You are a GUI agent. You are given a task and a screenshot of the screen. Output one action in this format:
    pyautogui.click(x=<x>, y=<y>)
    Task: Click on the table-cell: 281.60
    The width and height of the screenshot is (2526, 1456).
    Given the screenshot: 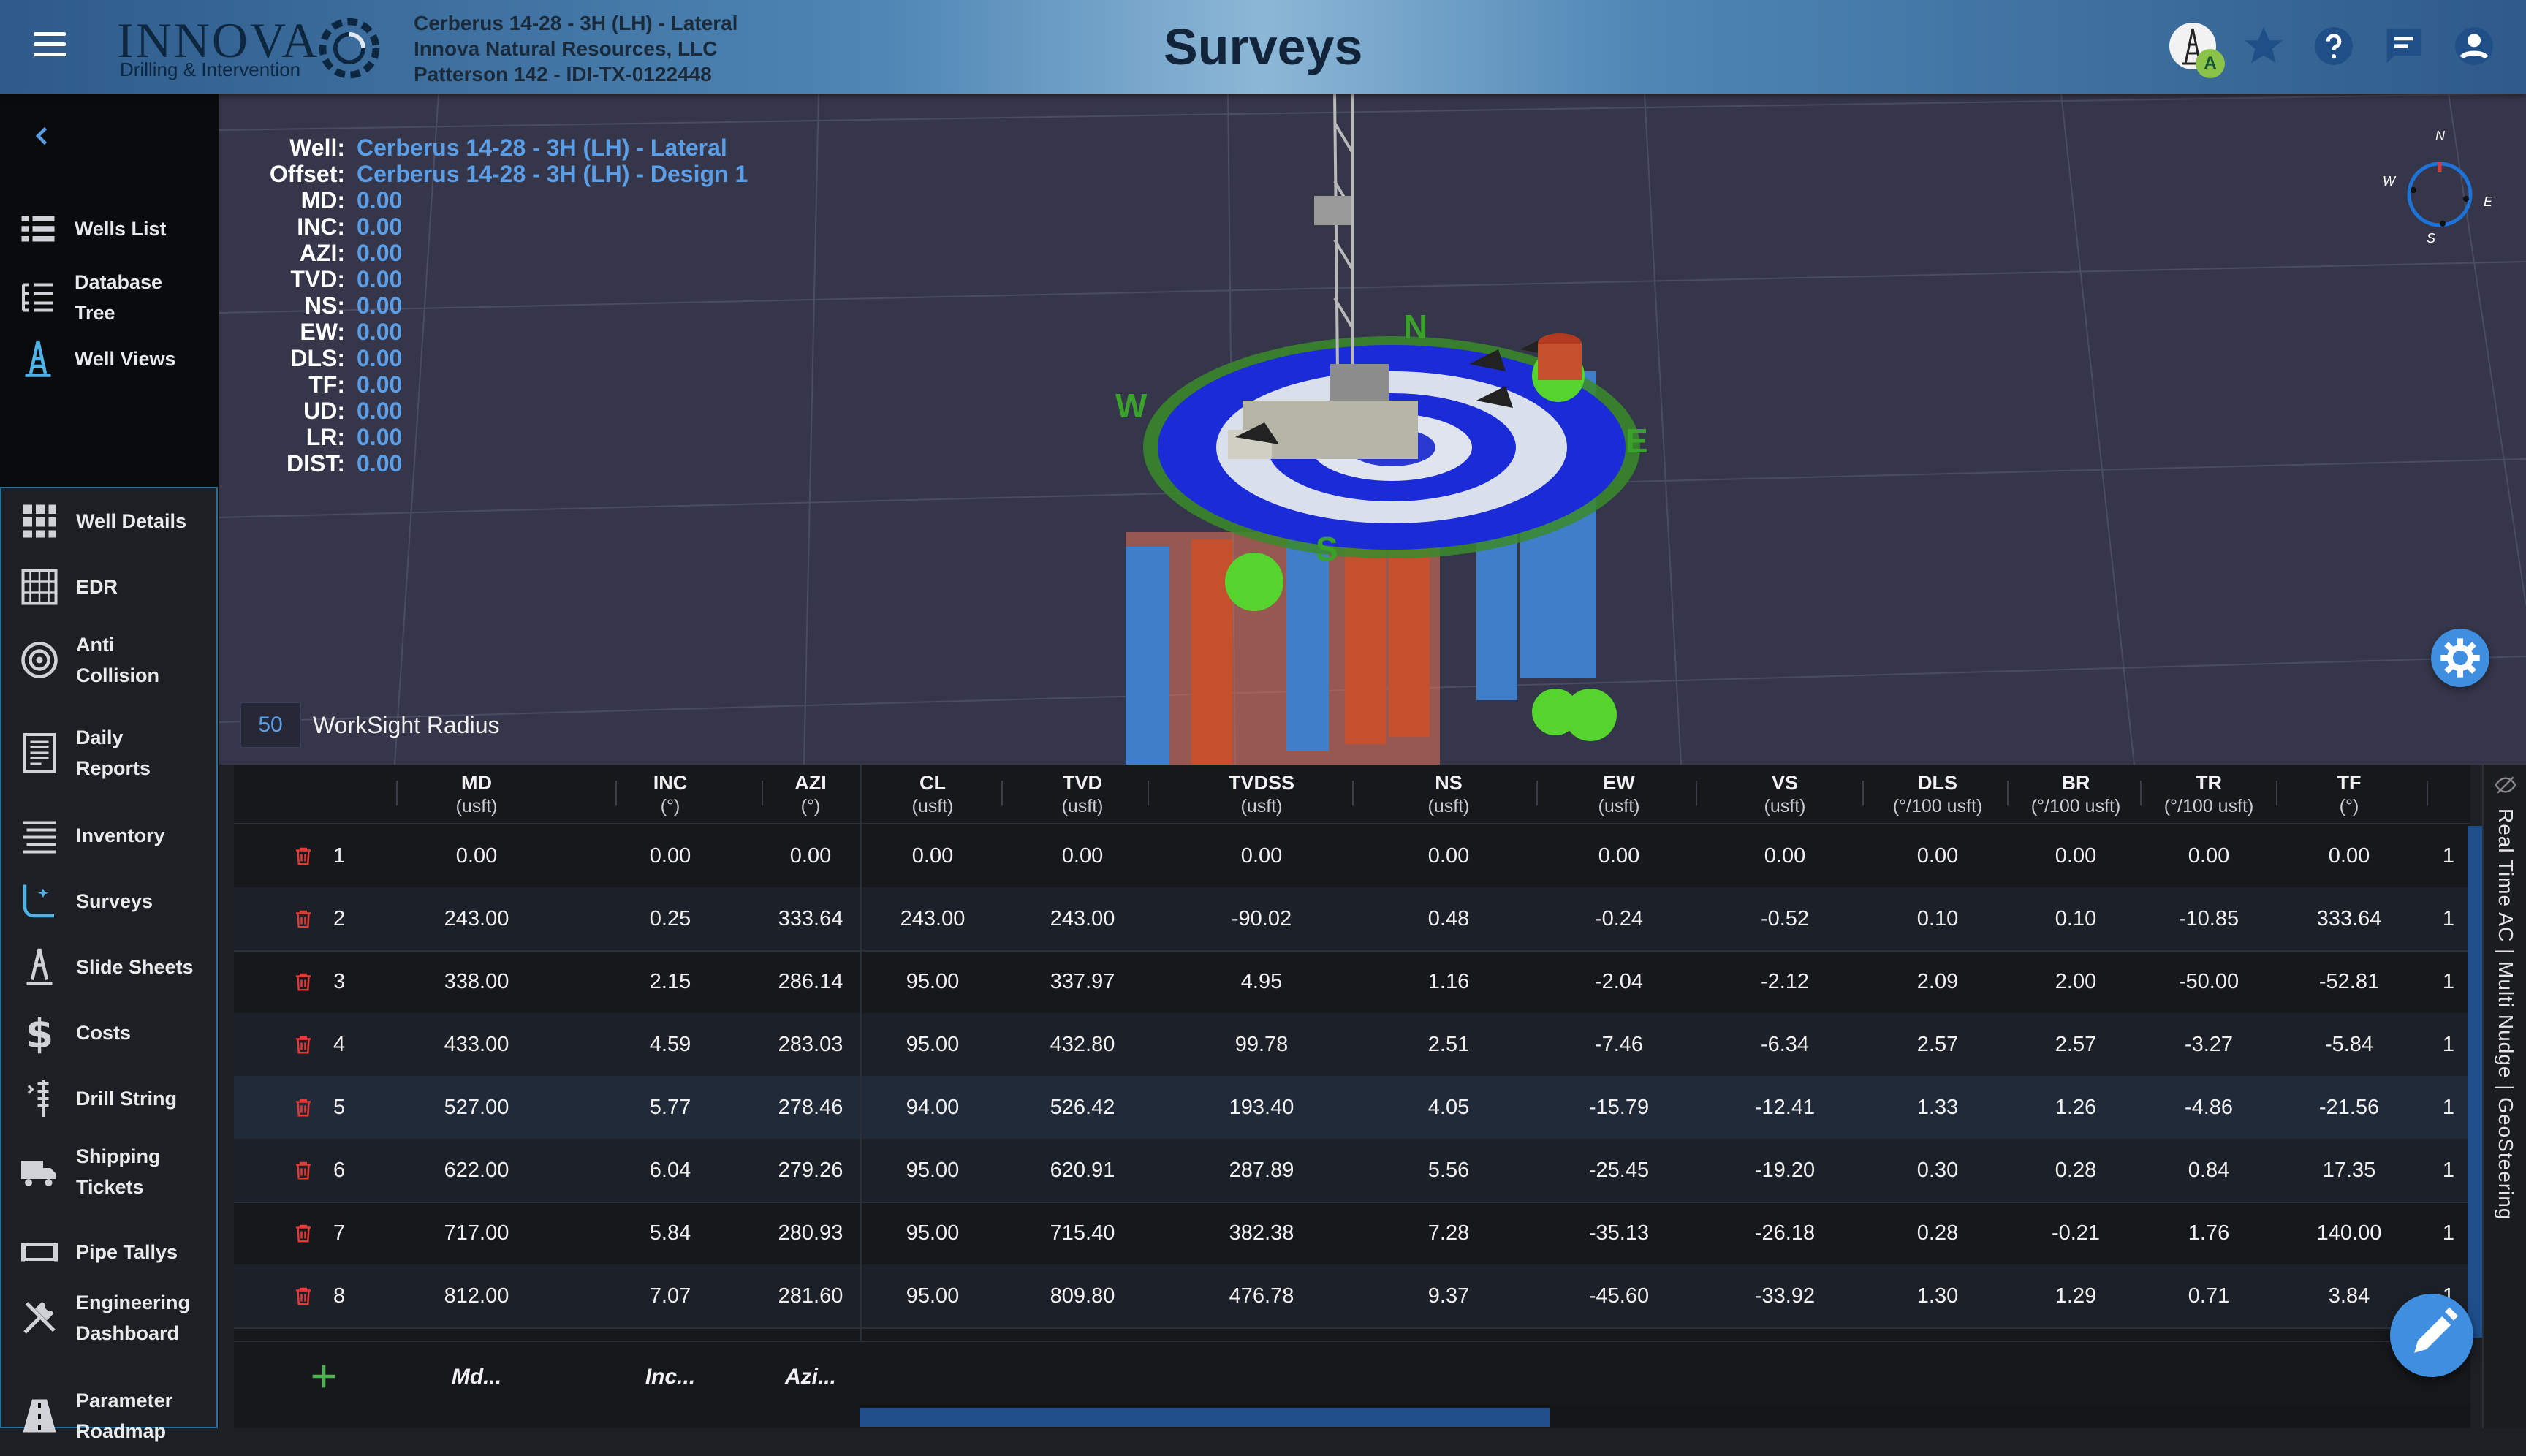 What is the action you would take?
    pyautogui.click(x=810, y=1296)
    